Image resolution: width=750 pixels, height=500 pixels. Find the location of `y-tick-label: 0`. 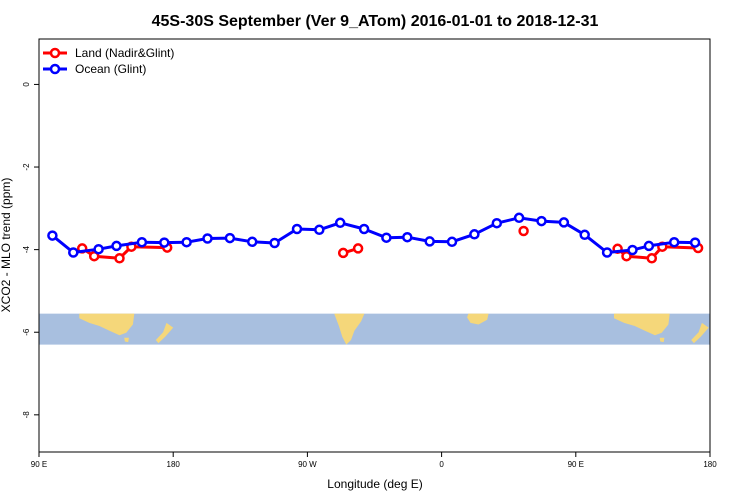

y-tick-label: 0 is located at coordinates (26, 84).